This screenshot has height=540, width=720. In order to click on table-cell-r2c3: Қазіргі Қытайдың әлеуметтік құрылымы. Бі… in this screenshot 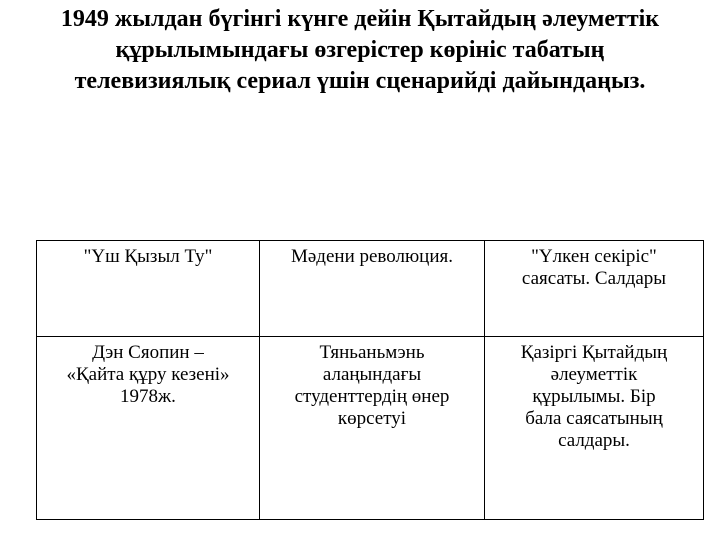, I will do `click(594, 428)`.